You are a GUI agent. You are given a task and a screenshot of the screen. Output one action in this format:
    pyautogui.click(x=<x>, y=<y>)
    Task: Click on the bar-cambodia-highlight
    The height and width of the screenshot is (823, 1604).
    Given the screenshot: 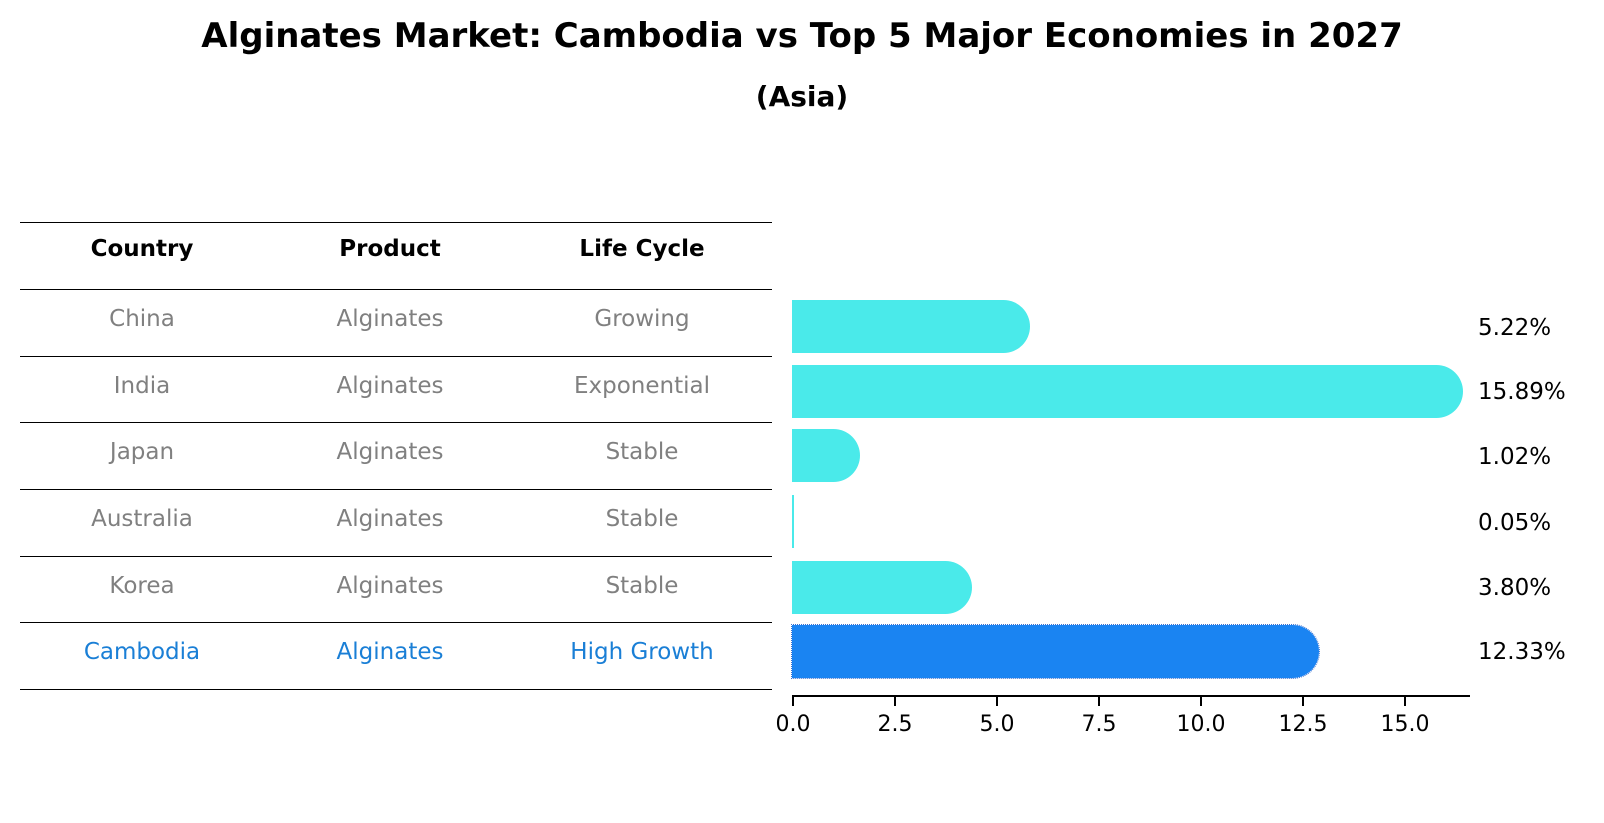 What is the action you would take?
    pyautogui.click(x=1055, y=651)
    